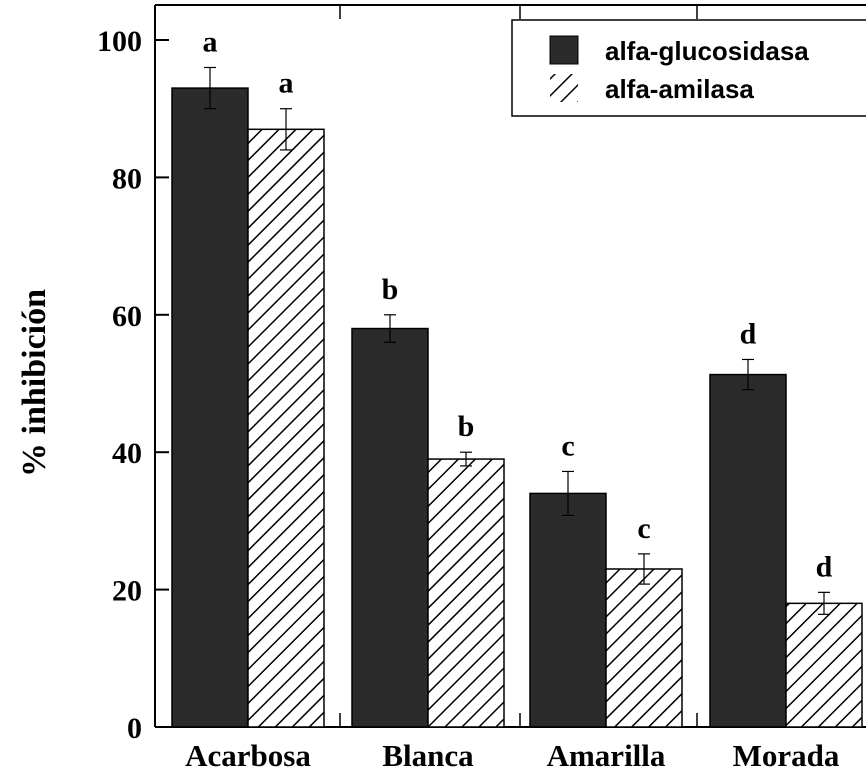 The image size is (866, 780). What do you see at coordinates (127, 178) in the screenshot?
I see `y-tick-label: 80` at bounding box center [127, 178].